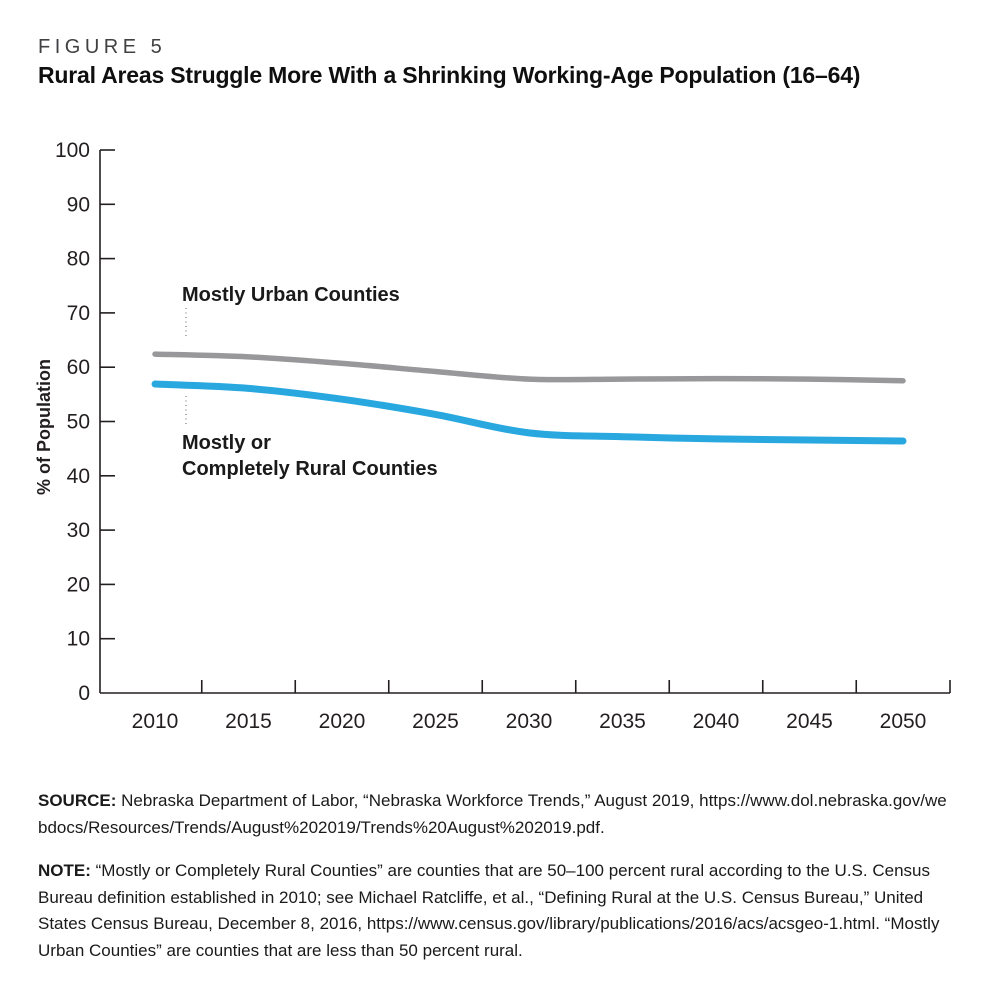 The image size is (1000, 987). Describe the element at coordinates (77, 800) in the screenshot. I see `source-label: SOURCE:` at that location.